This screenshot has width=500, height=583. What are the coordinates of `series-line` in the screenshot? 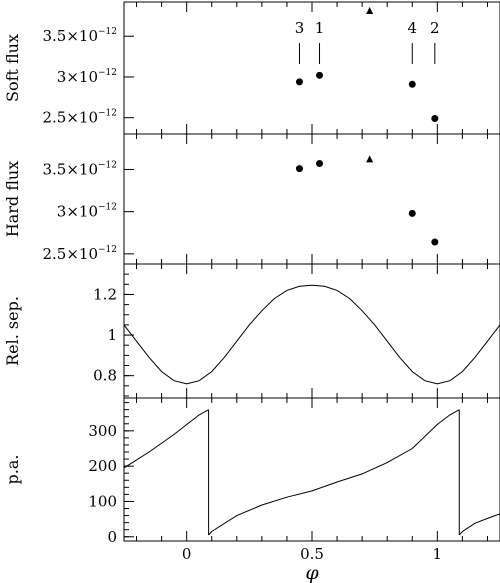 It's located at (311, 334).